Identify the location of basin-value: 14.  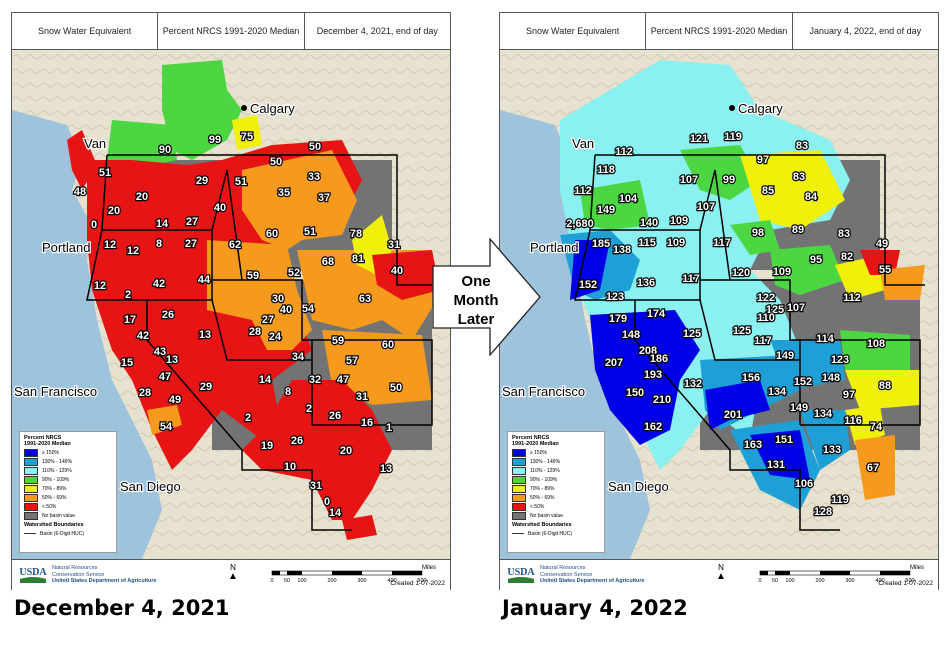
(162, 224).